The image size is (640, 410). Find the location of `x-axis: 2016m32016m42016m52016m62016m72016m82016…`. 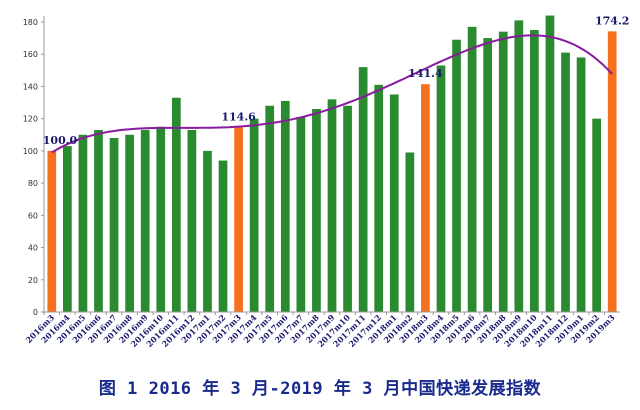

x-axis: 2016m32016m42016m52016m62016m72016m82016… is located at coordinates (321, 330).